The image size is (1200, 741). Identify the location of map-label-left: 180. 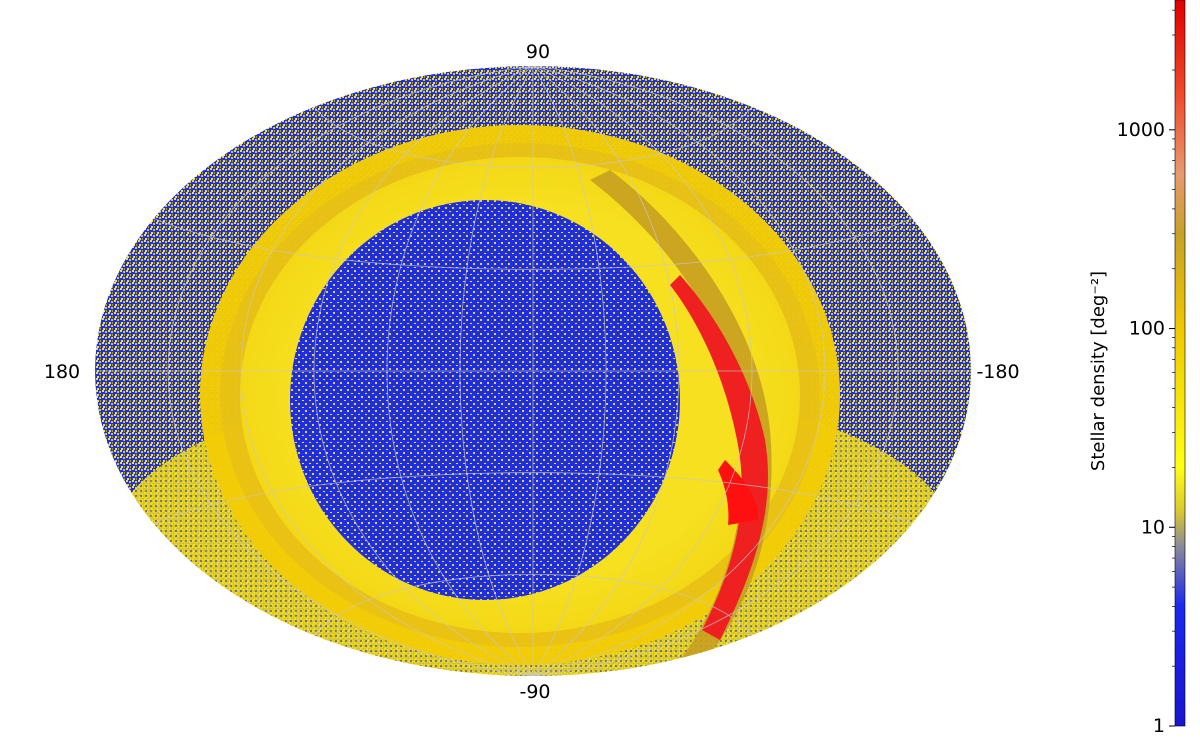
(62, 372).